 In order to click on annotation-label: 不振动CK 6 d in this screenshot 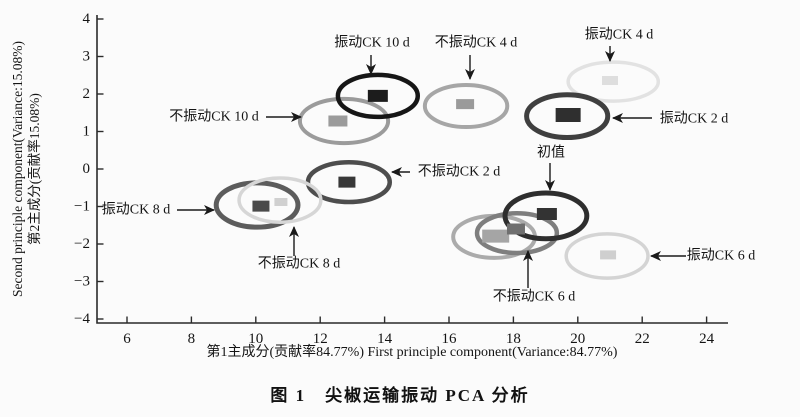, I will do `click(534, 297)`.